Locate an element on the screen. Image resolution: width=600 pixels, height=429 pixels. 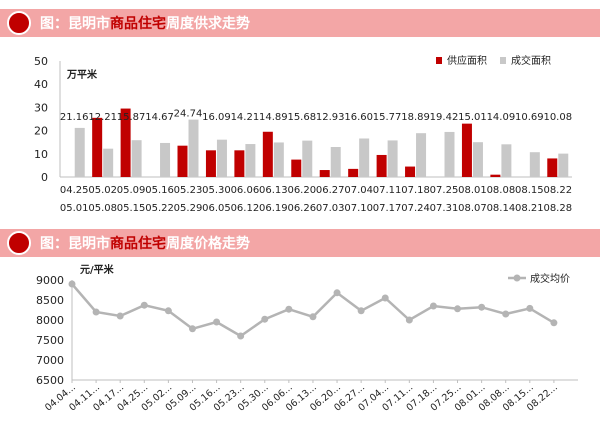
x-tick-label-start: 07.25 is located at coordinates (444, 190).